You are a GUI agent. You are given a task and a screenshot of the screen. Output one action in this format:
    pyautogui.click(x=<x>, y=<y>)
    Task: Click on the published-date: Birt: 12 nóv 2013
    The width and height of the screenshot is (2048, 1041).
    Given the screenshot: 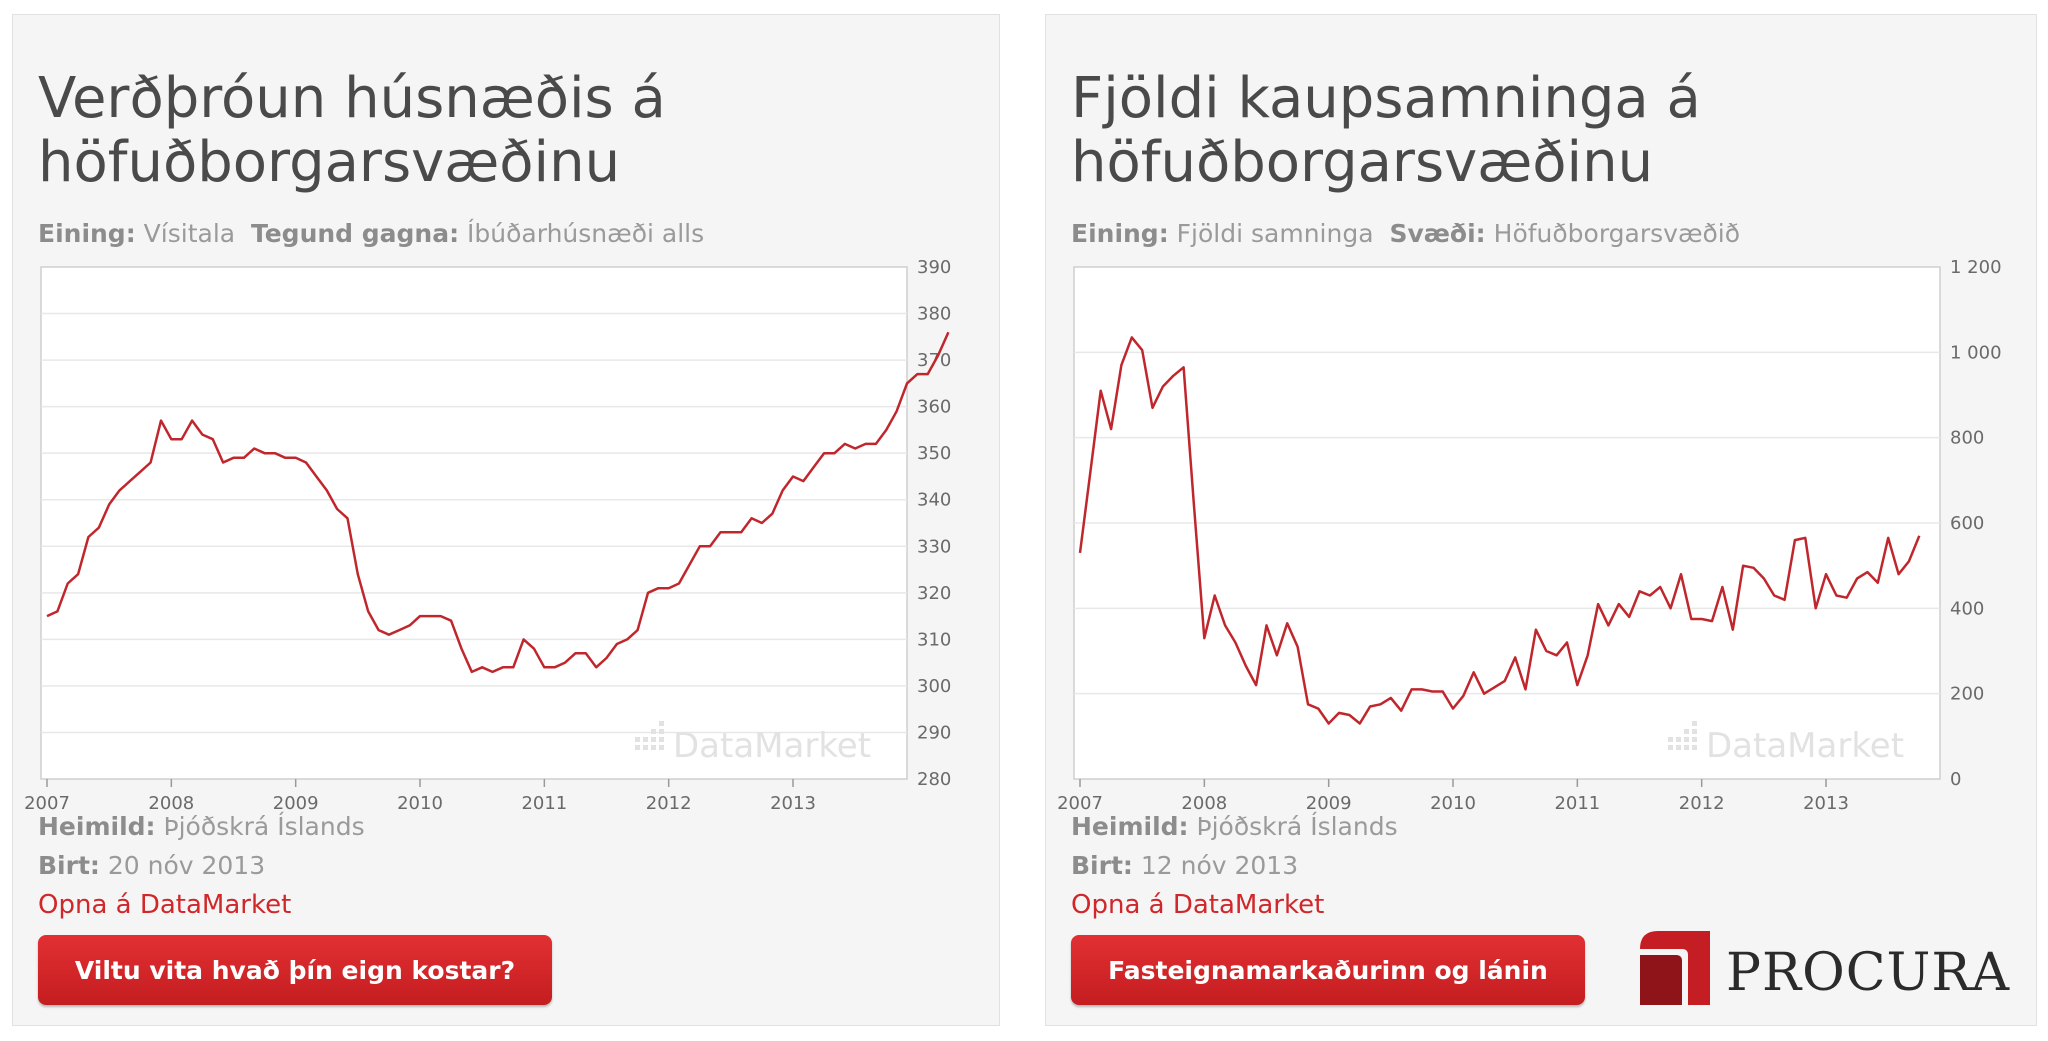 What is the action you would take?
    pyautogui.click(x=1184, y=865)
    